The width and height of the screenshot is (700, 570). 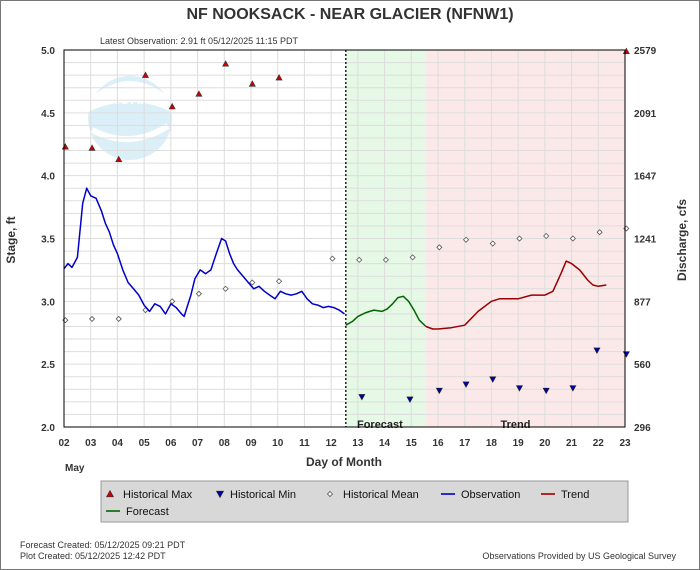 What do you see at coordinates (599, 443) in the screenshot?
I see `x-tick-label: 22` at bounding box center [599, 443].